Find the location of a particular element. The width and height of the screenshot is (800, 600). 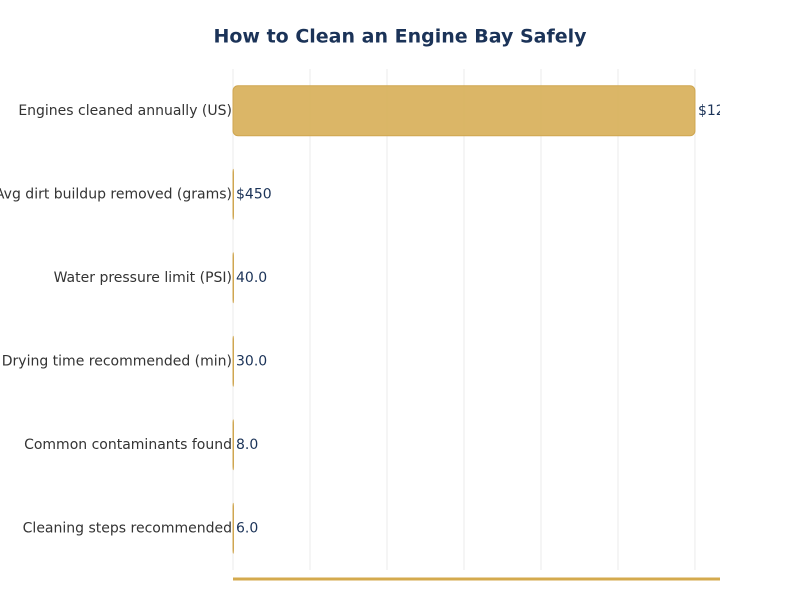

y-tick-label: Common contaminants found is located at coordinates (128, 445).